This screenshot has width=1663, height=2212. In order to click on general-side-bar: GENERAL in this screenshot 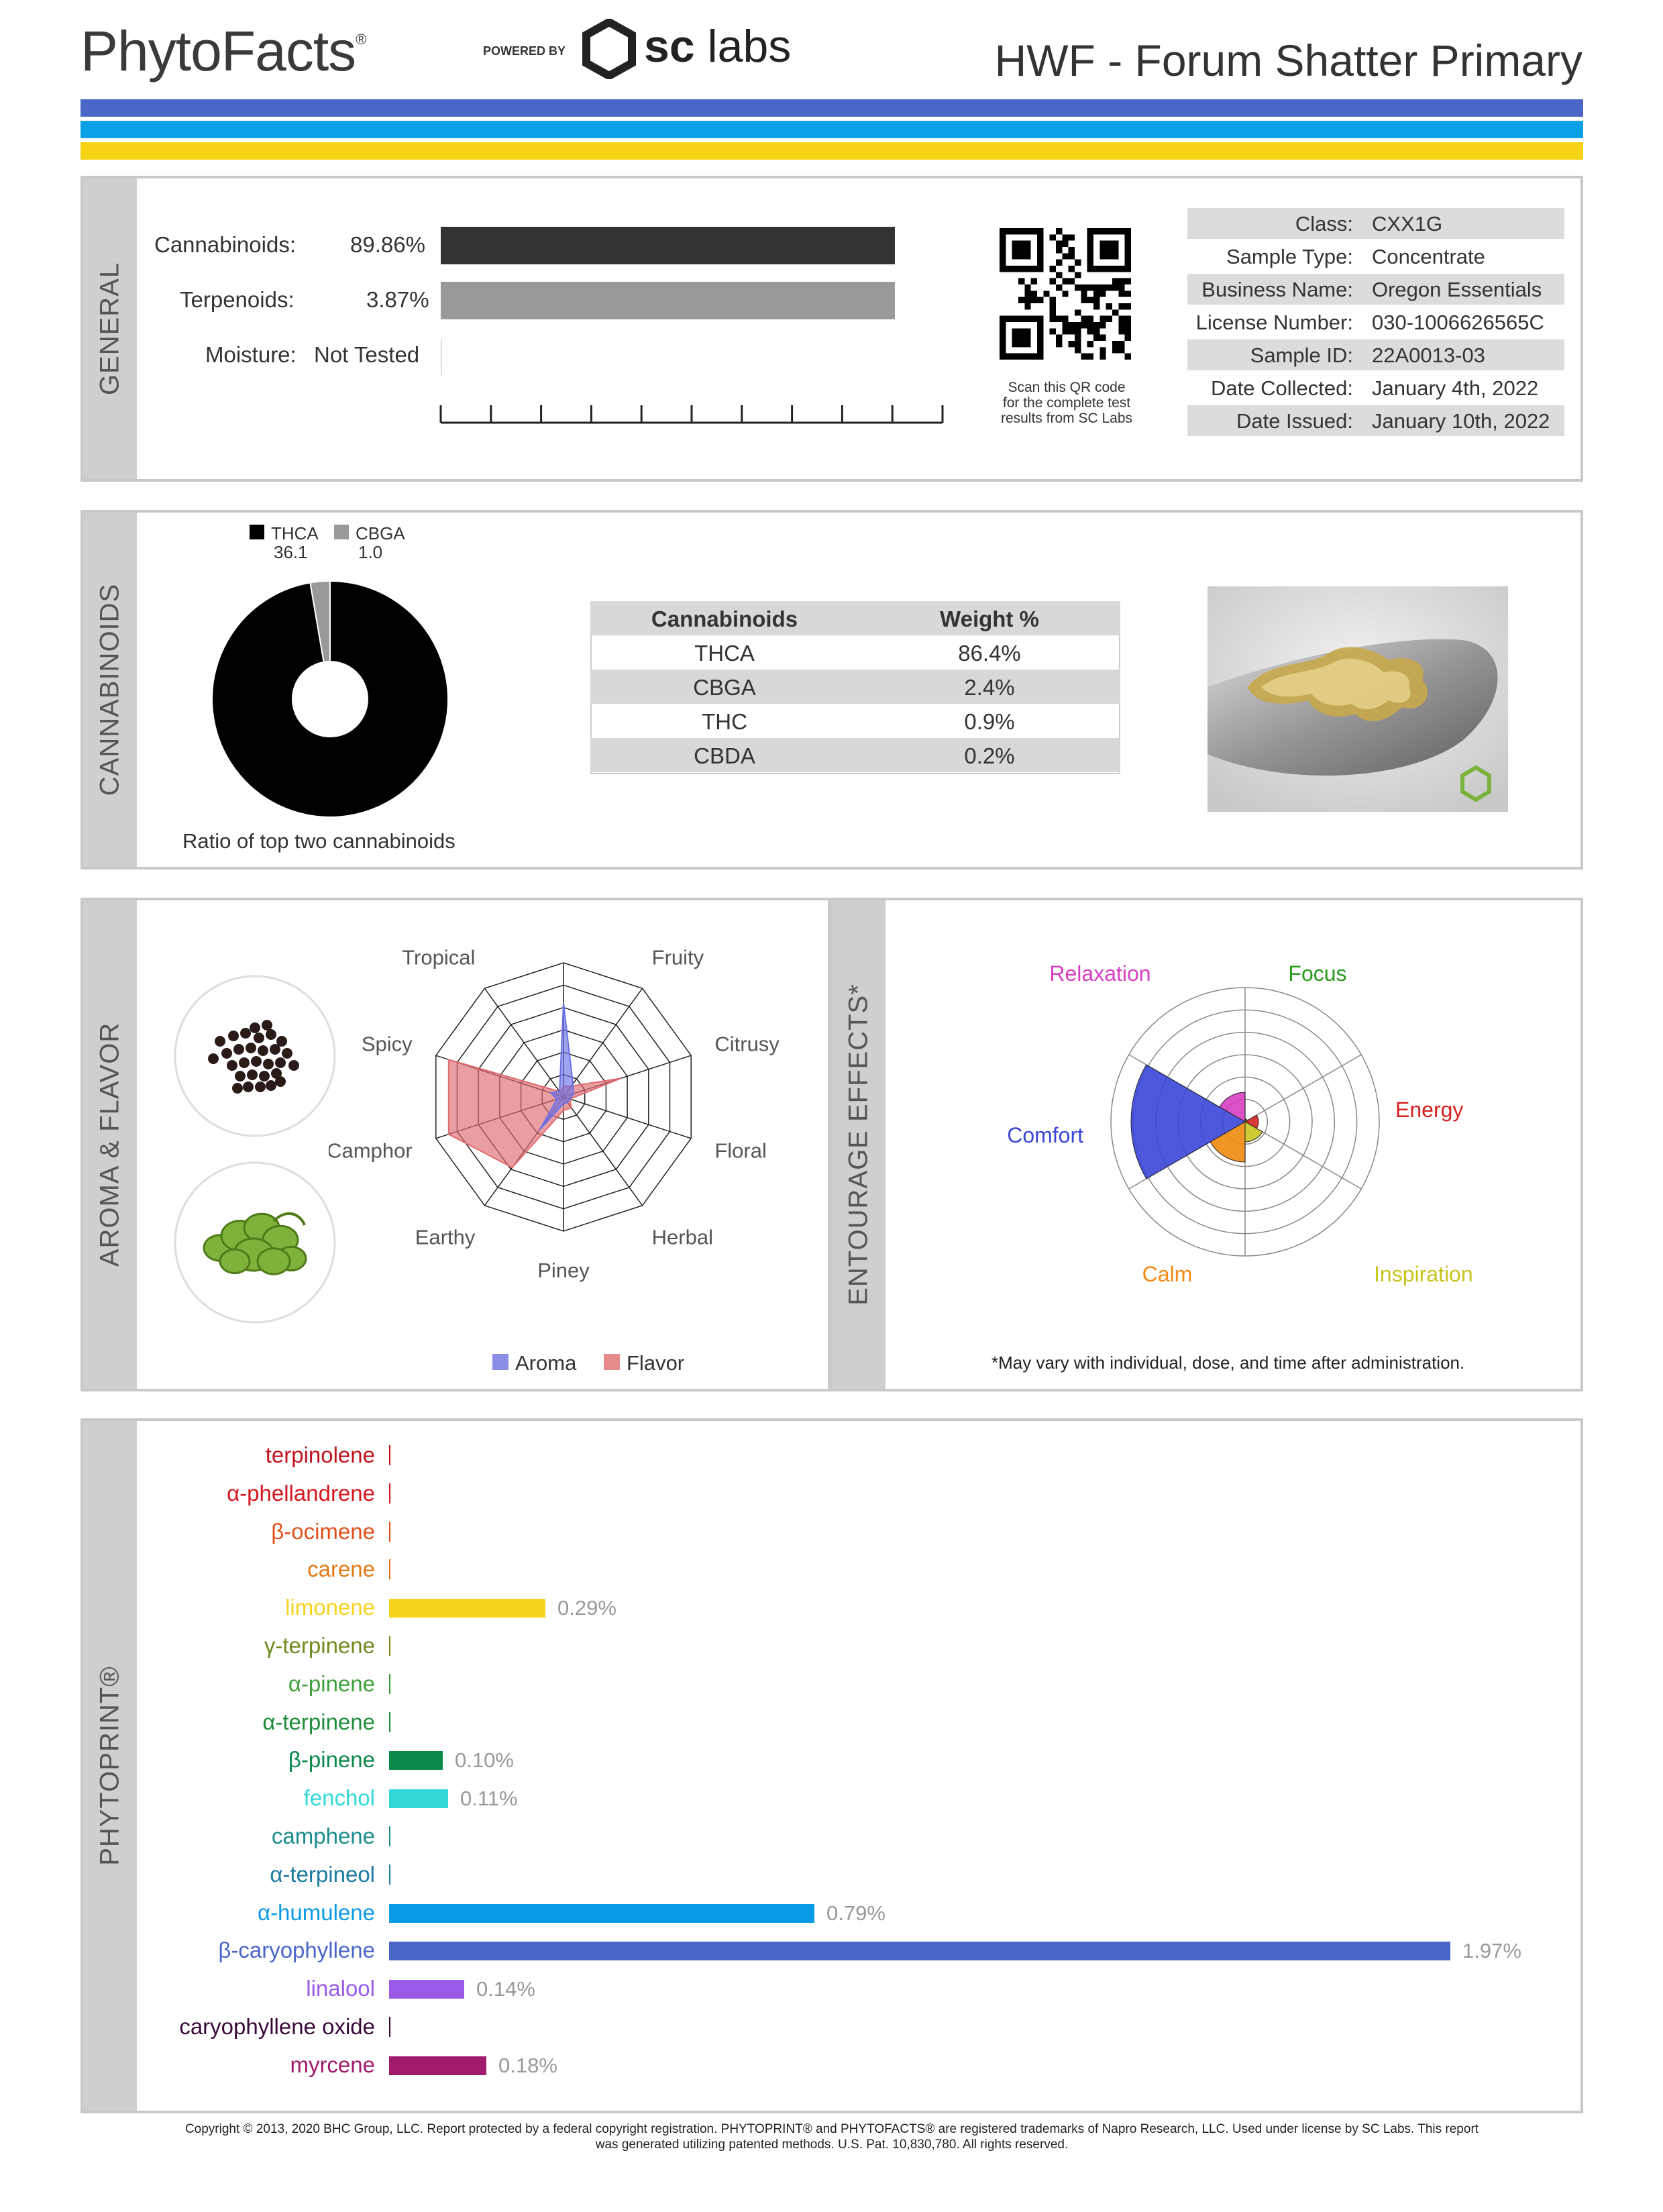, I will do `click(110, 328)`.